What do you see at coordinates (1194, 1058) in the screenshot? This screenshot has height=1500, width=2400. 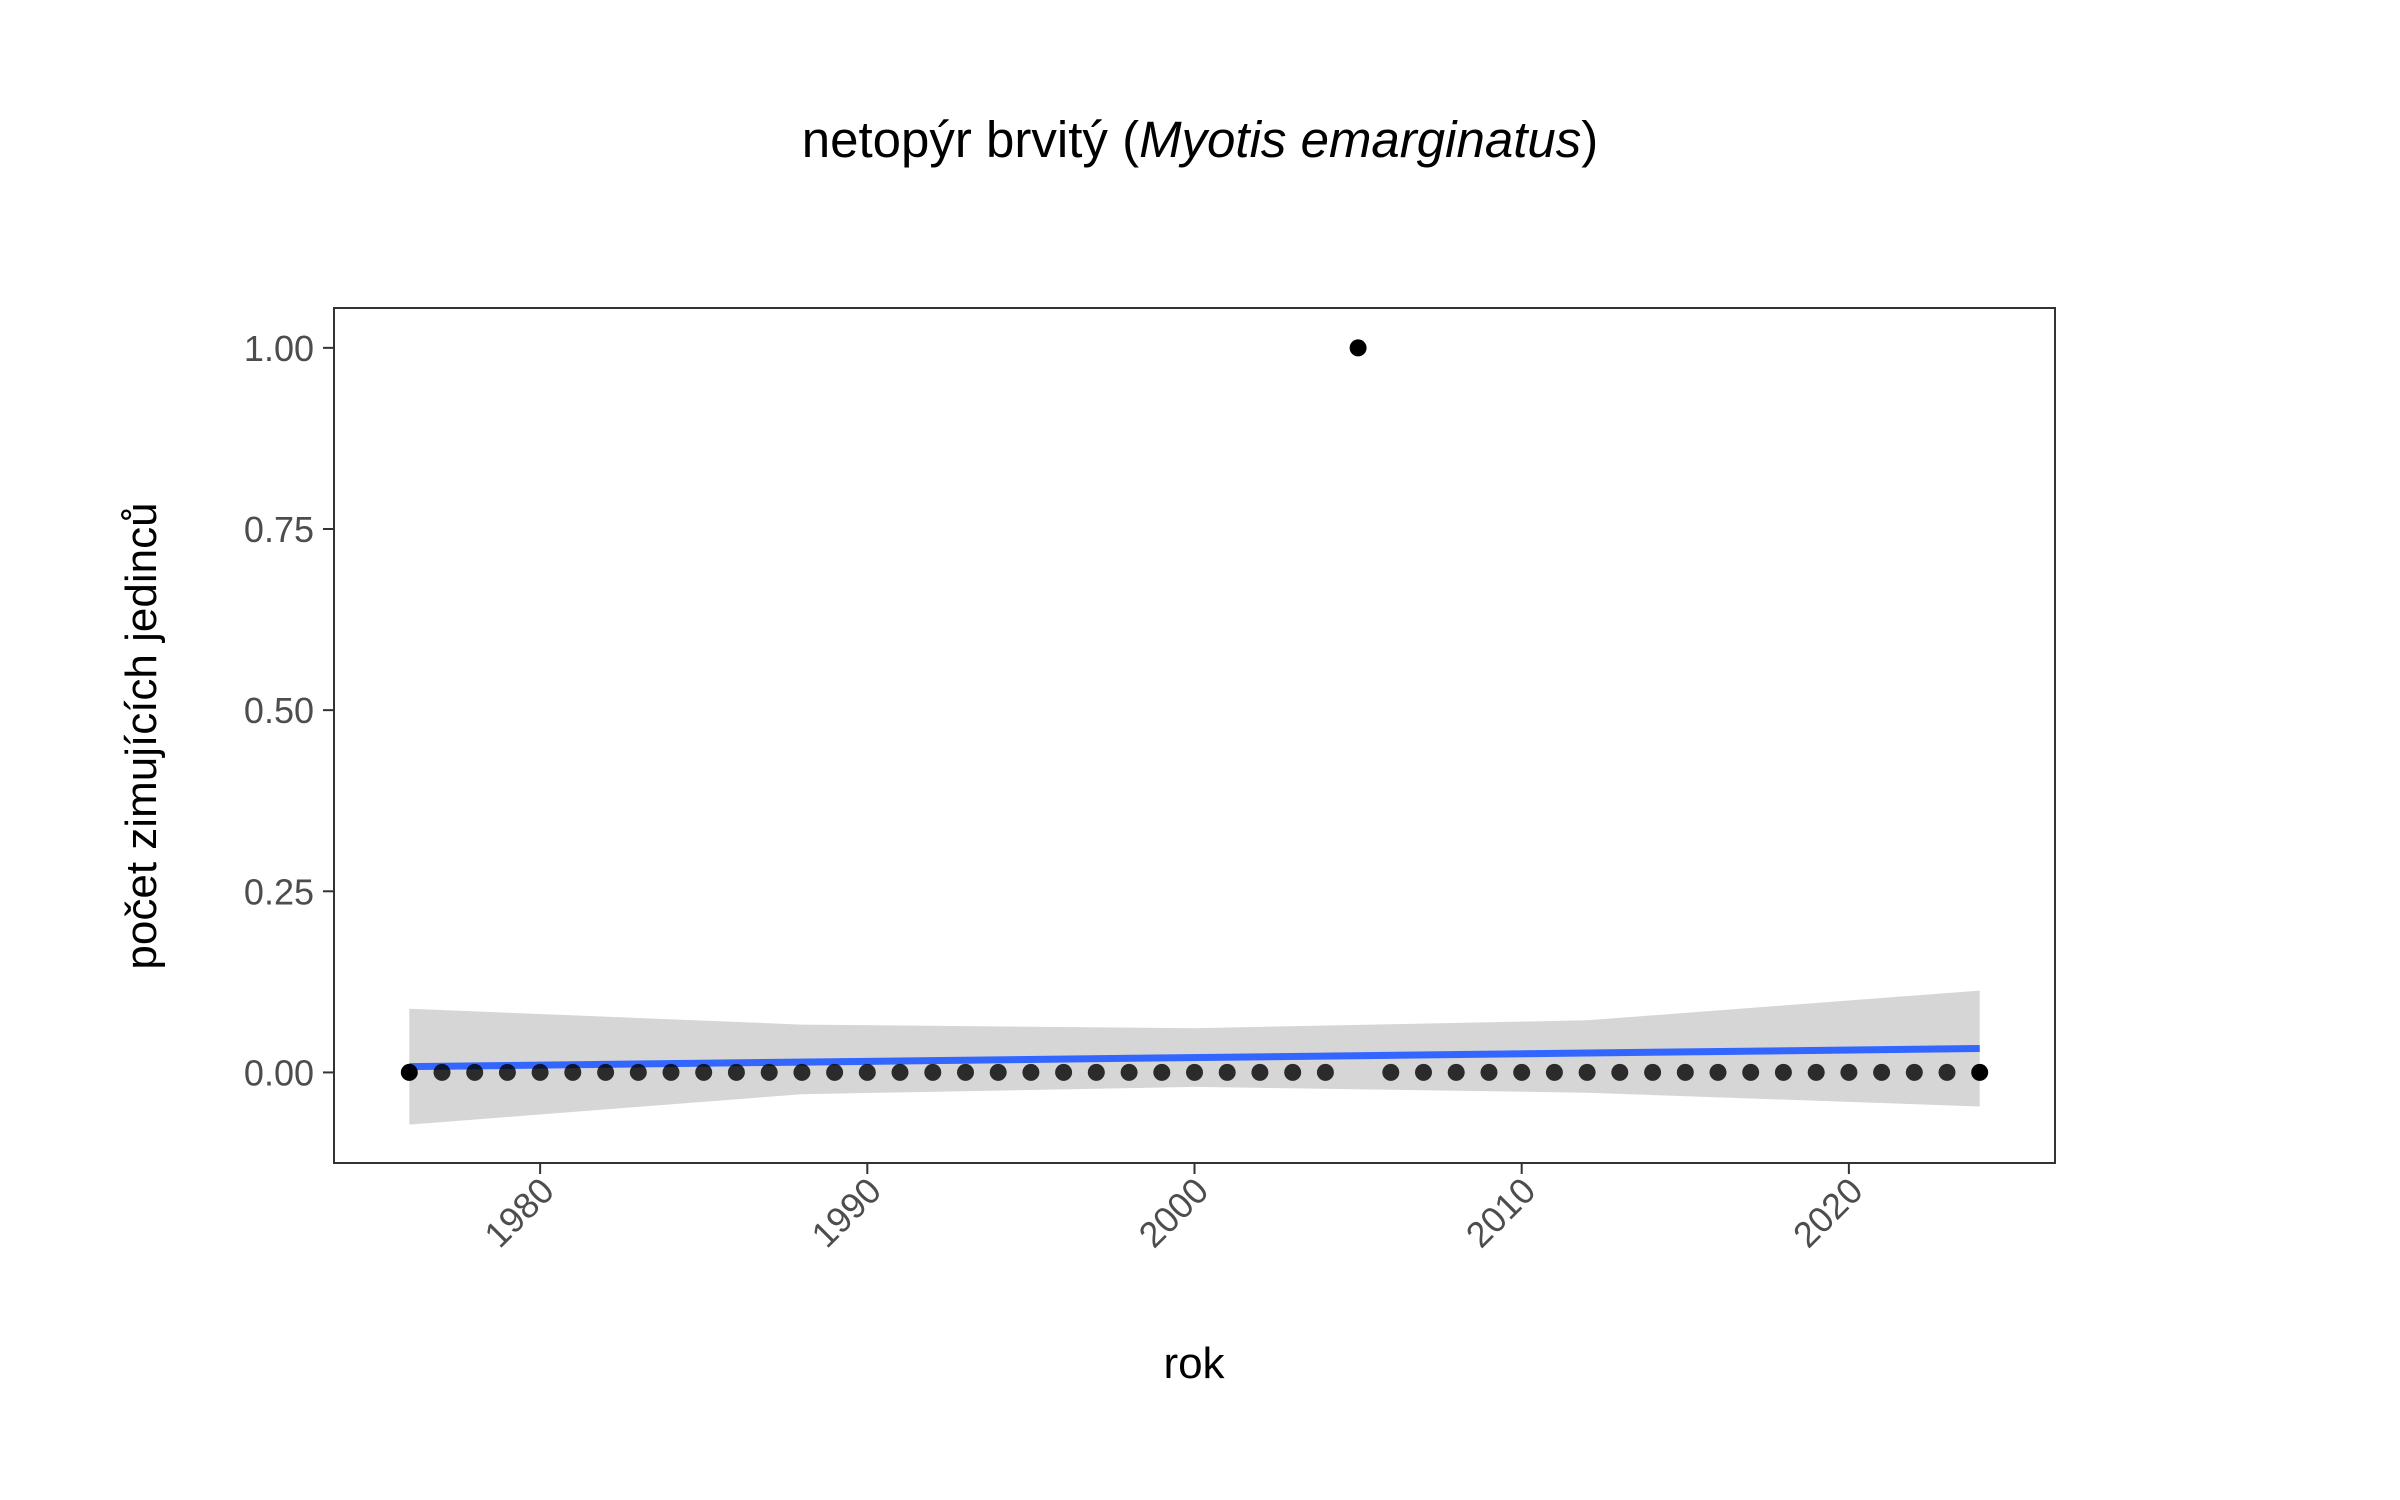 I see `trend-line` at bounding box center [1194, 1058].